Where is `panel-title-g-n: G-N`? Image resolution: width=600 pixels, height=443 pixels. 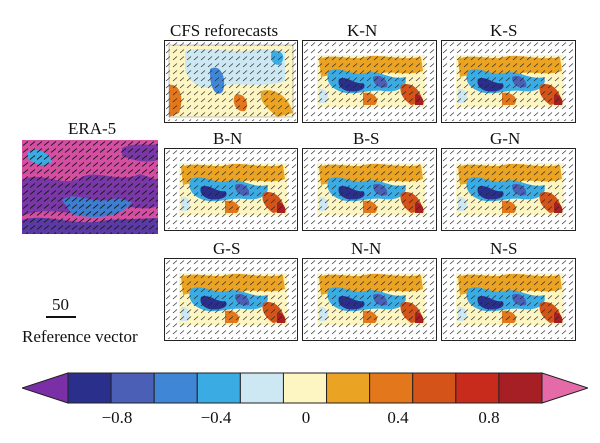 panel-title-g-n: G-N is located at coordinates (505, 138).